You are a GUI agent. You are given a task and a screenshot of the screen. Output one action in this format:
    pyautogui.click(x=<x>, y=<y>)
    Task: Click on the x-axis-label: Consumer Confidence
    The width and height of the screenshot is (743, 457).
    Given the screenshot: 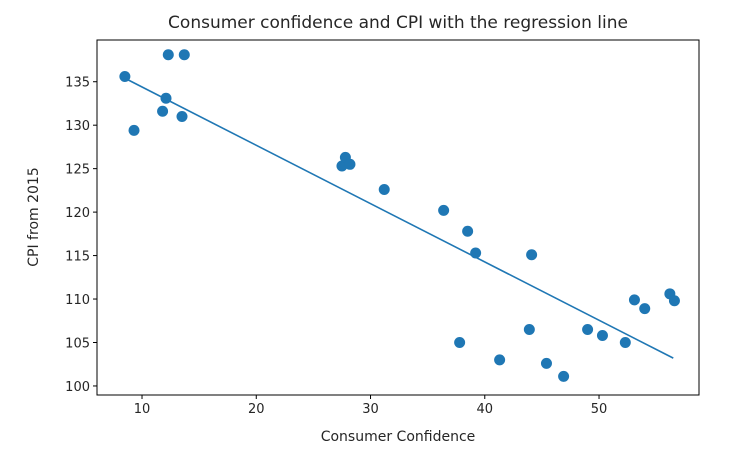 What is the action you would take?
    pyautogui.click(x=398, y=437)
    